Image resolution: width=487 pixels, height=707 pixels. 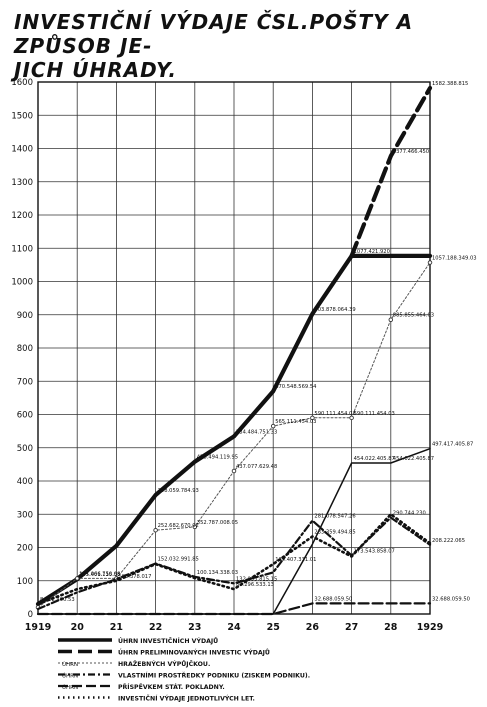 What do you see at coordinates (256, 467) in the screenshot?
I see `data-label: 437.077.629.48` at bounding box center [256, 467].